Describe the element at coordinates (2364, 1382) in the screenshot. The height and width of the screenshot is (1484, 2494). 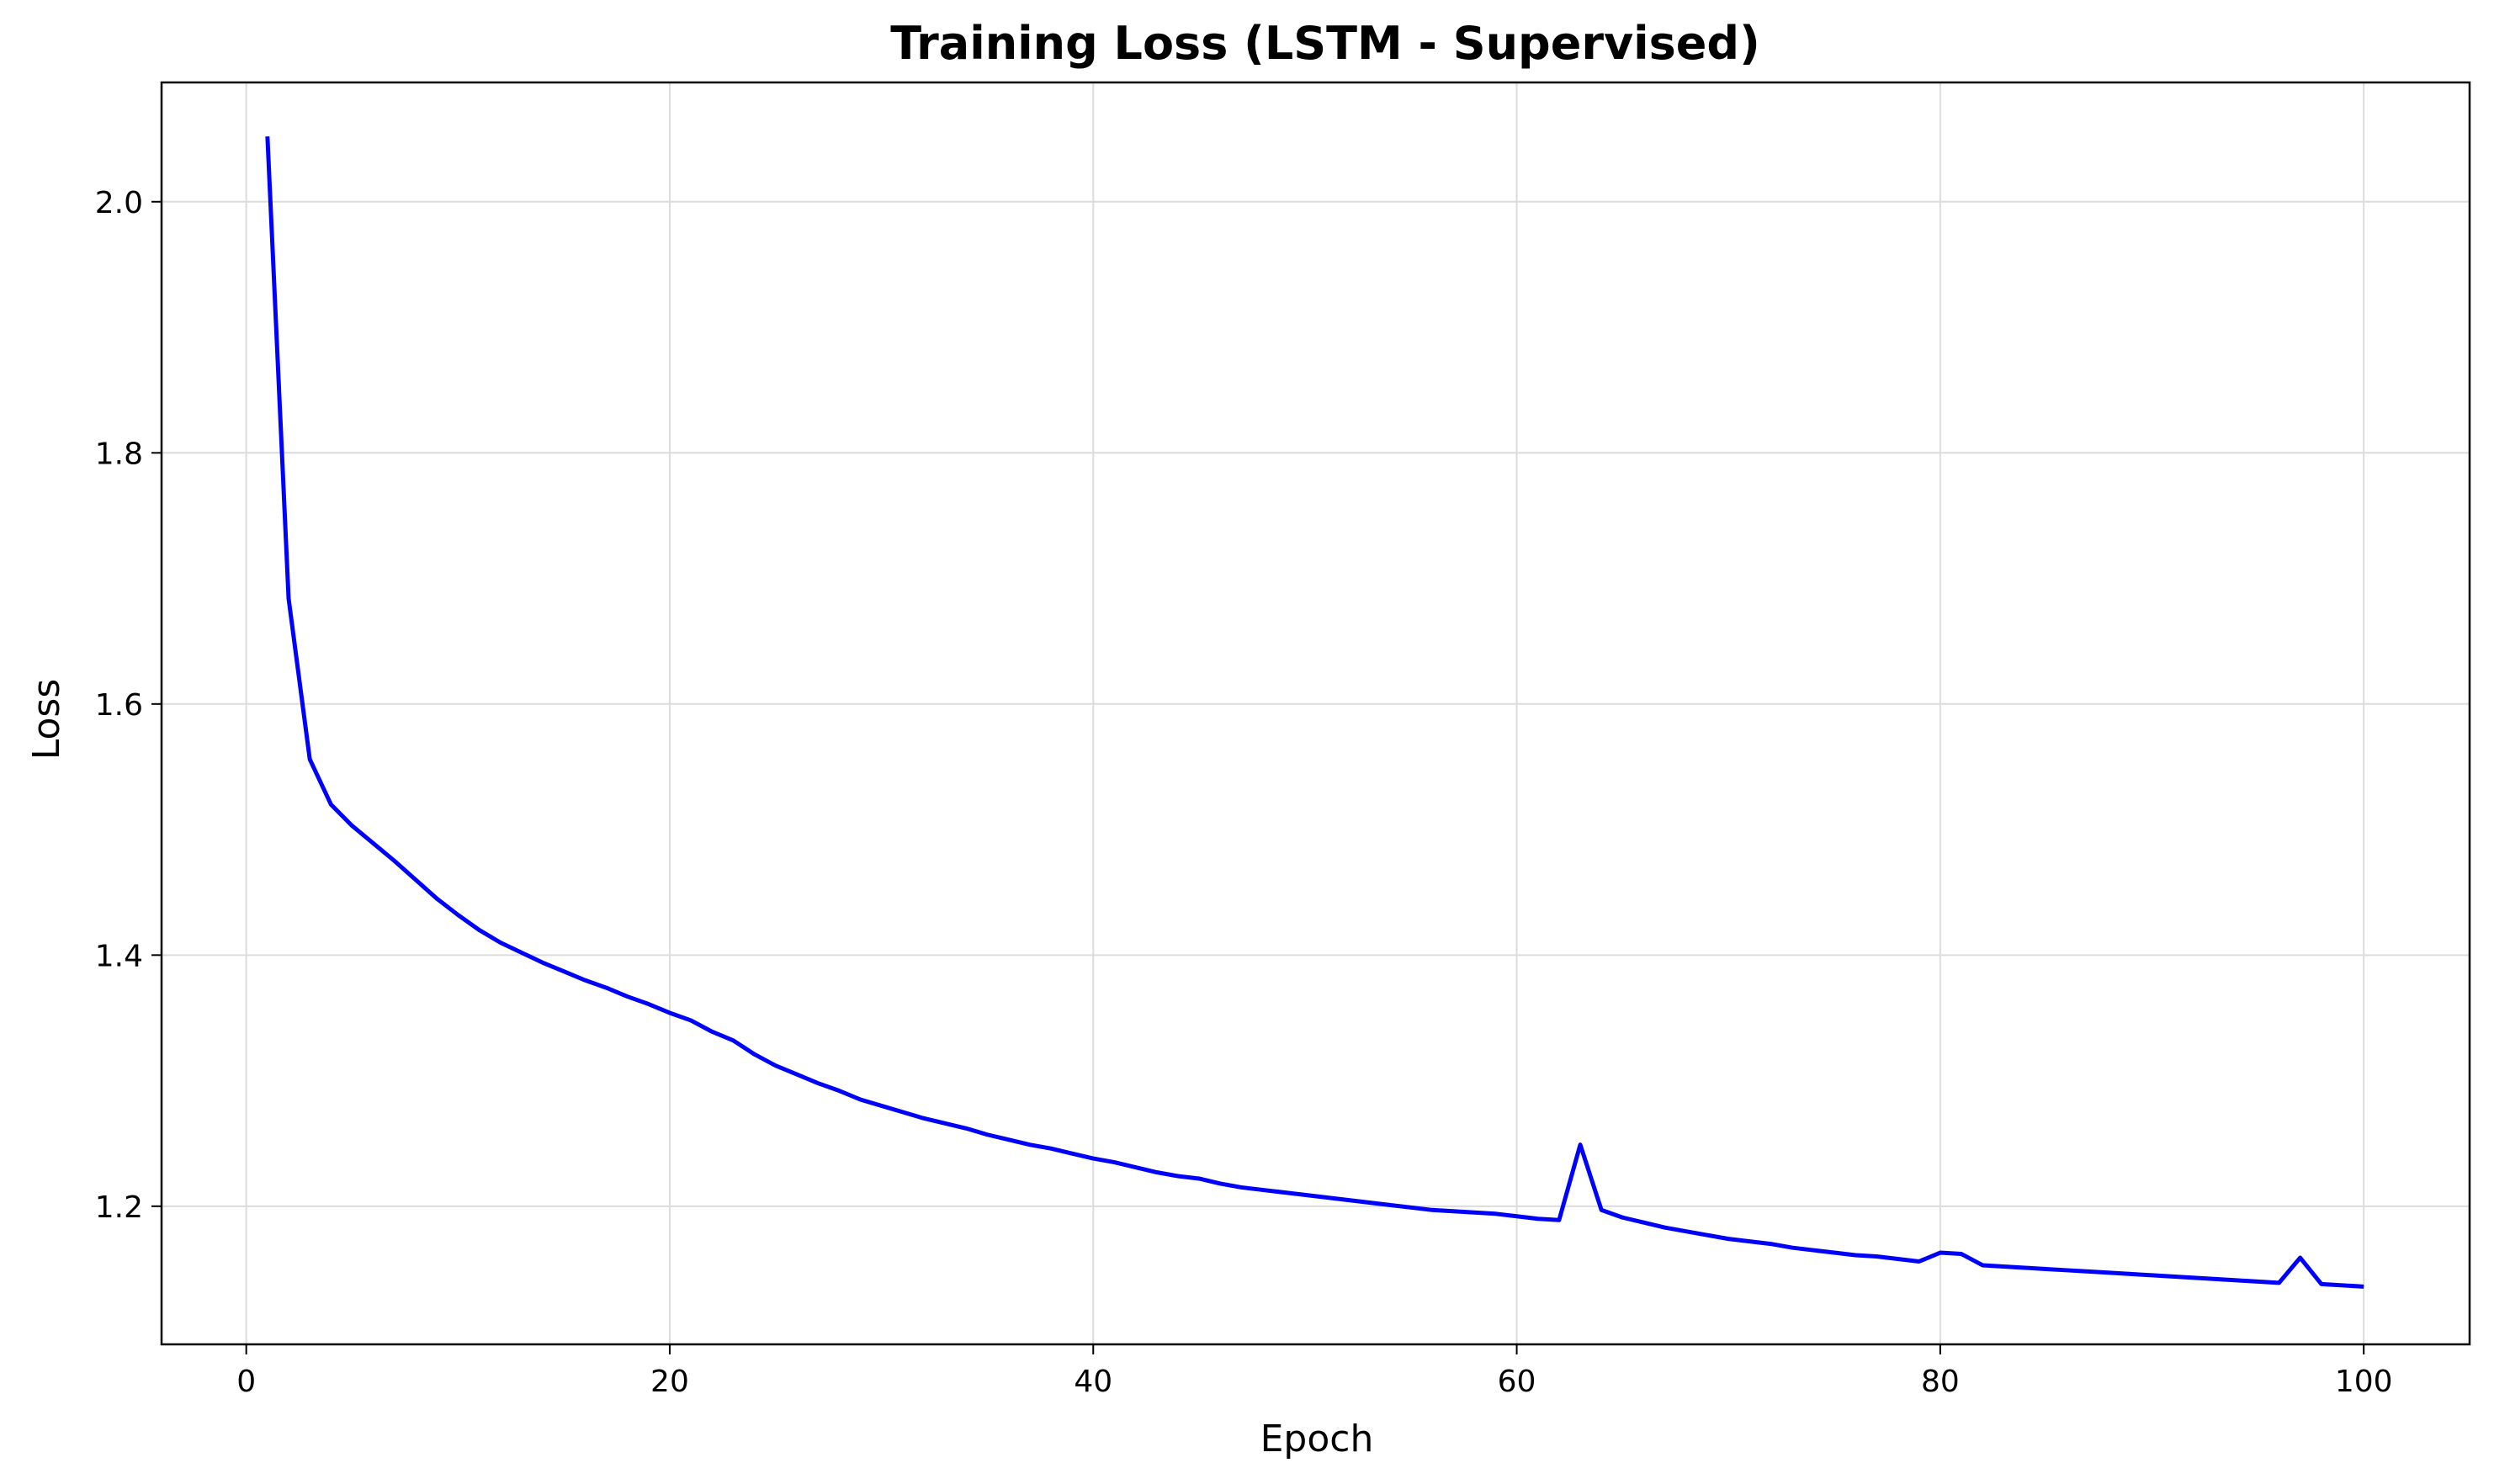
I see `x-tick-label: 100` at that location.